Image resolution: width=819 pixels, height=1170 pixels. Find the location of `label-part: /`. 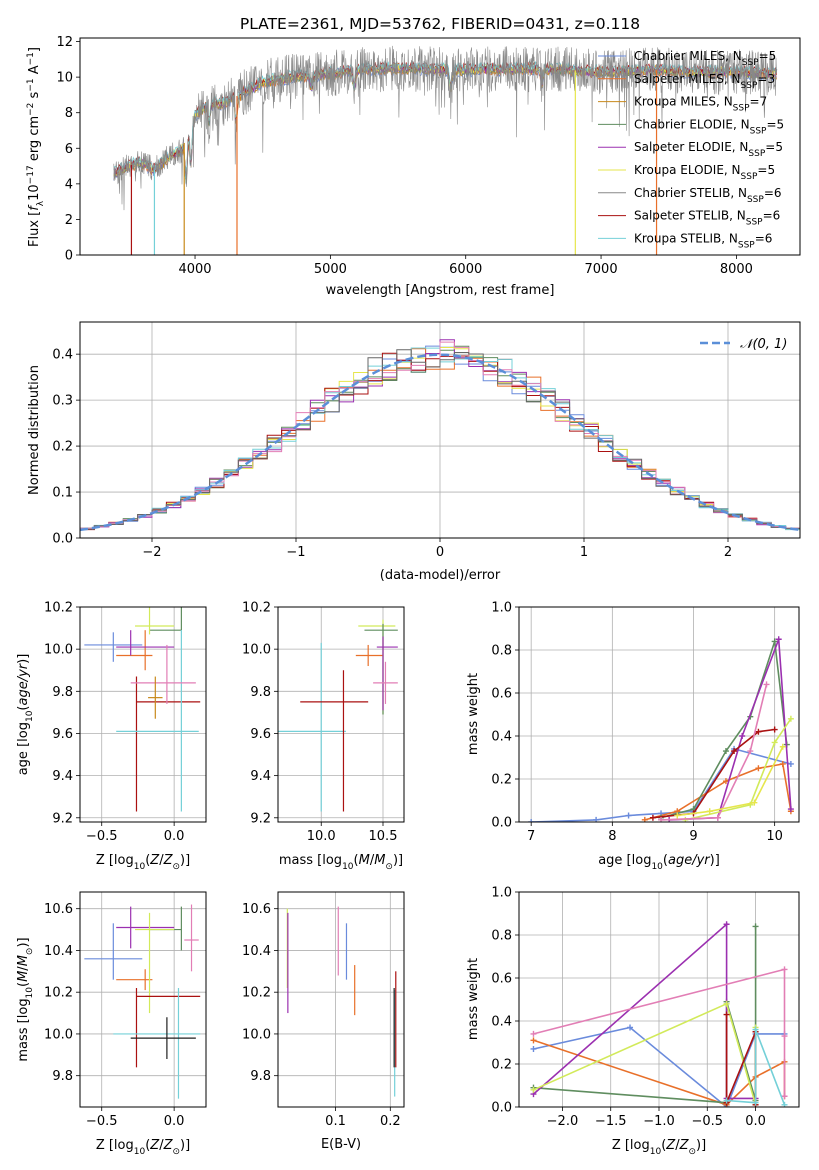

label-part: / is located at coordinates (23, 968).